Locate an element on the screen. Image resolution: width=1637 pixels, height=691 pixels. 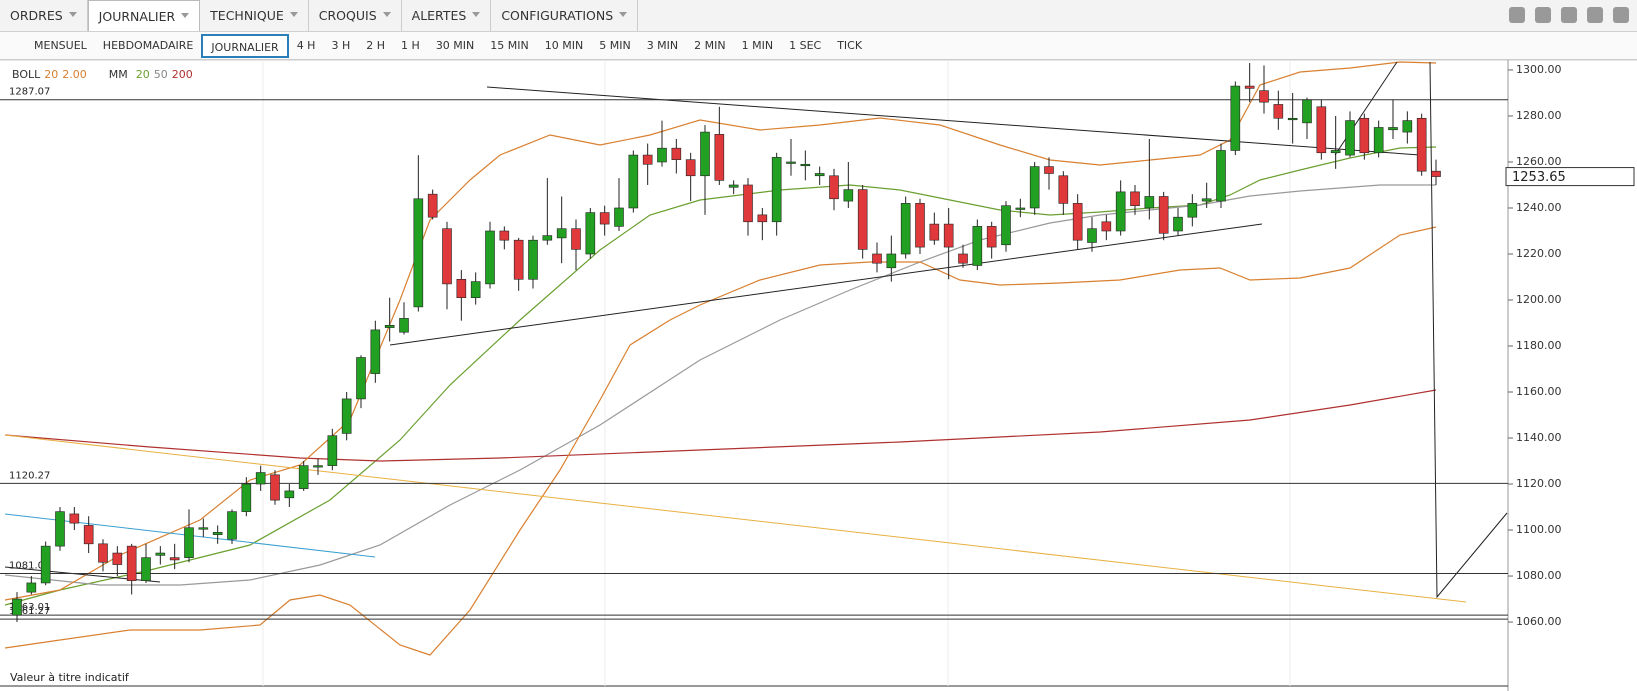
indicator-param: 50 is located at coordinates (160, 74).